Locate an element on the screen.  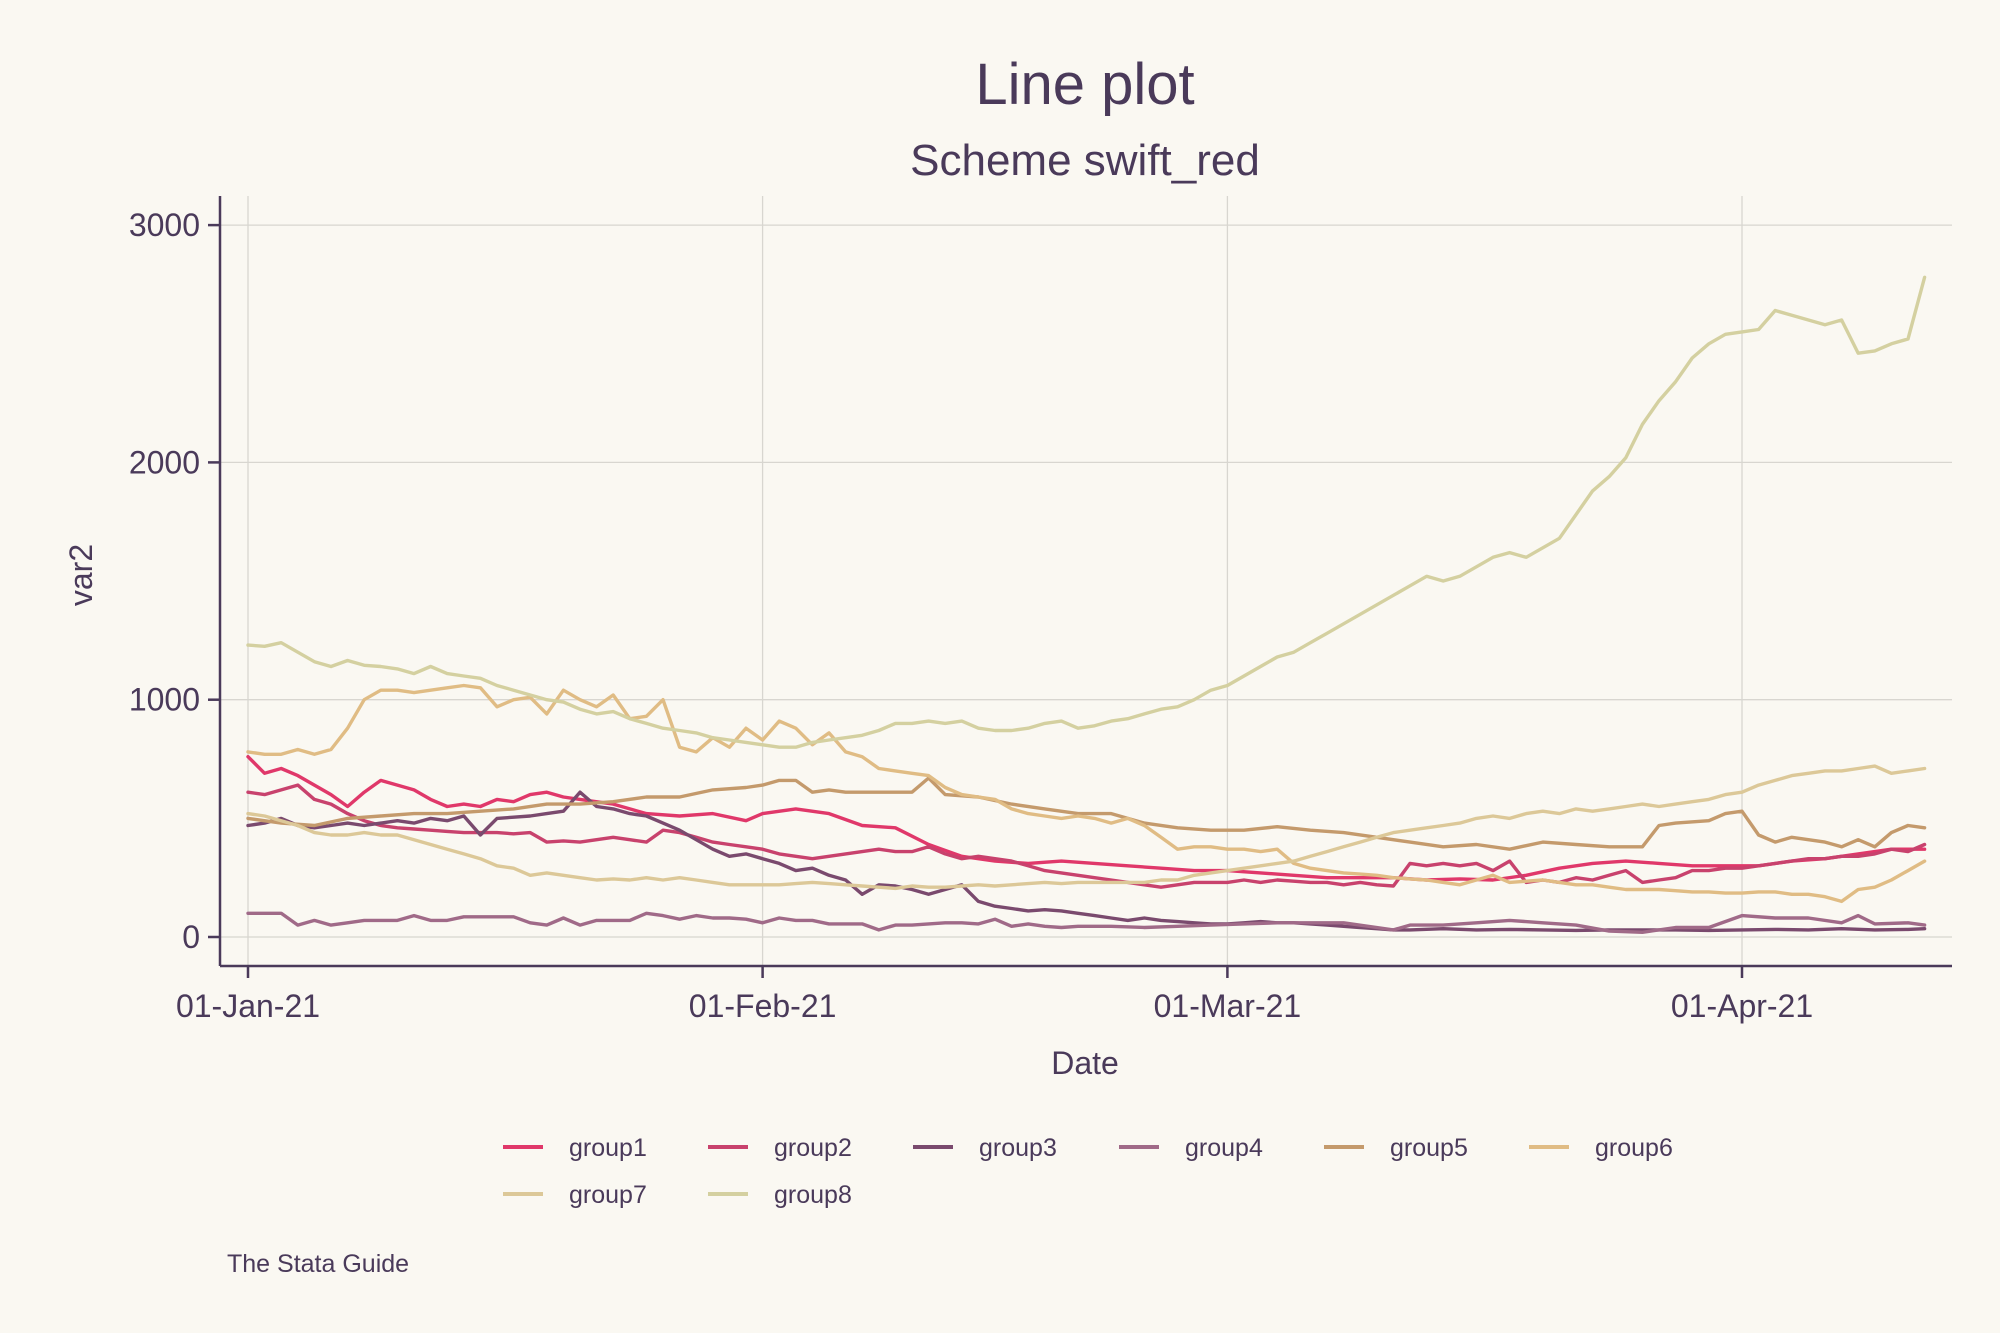
series-line-group5 is located at coordinates (1086, 813).